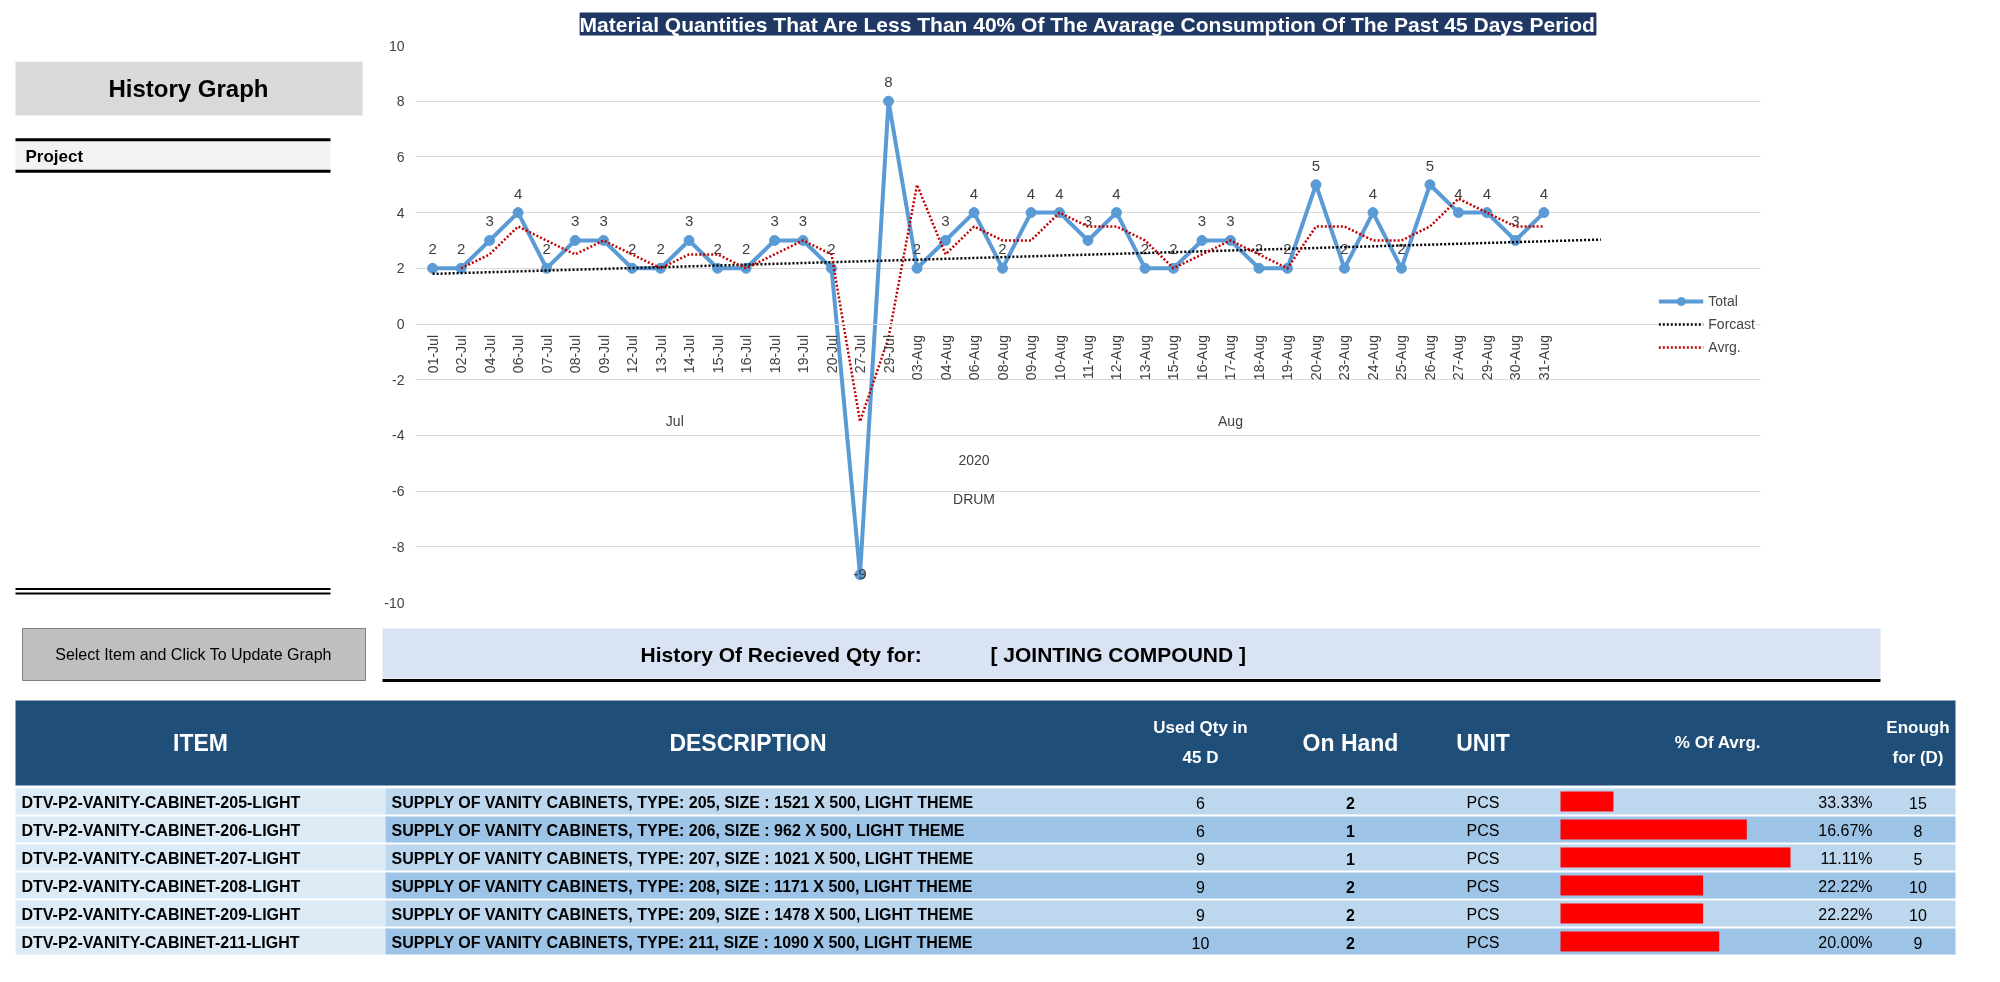 This screenshot has height=982, width=2000. I want to click on text: 16.67%, so click(1845, 830).